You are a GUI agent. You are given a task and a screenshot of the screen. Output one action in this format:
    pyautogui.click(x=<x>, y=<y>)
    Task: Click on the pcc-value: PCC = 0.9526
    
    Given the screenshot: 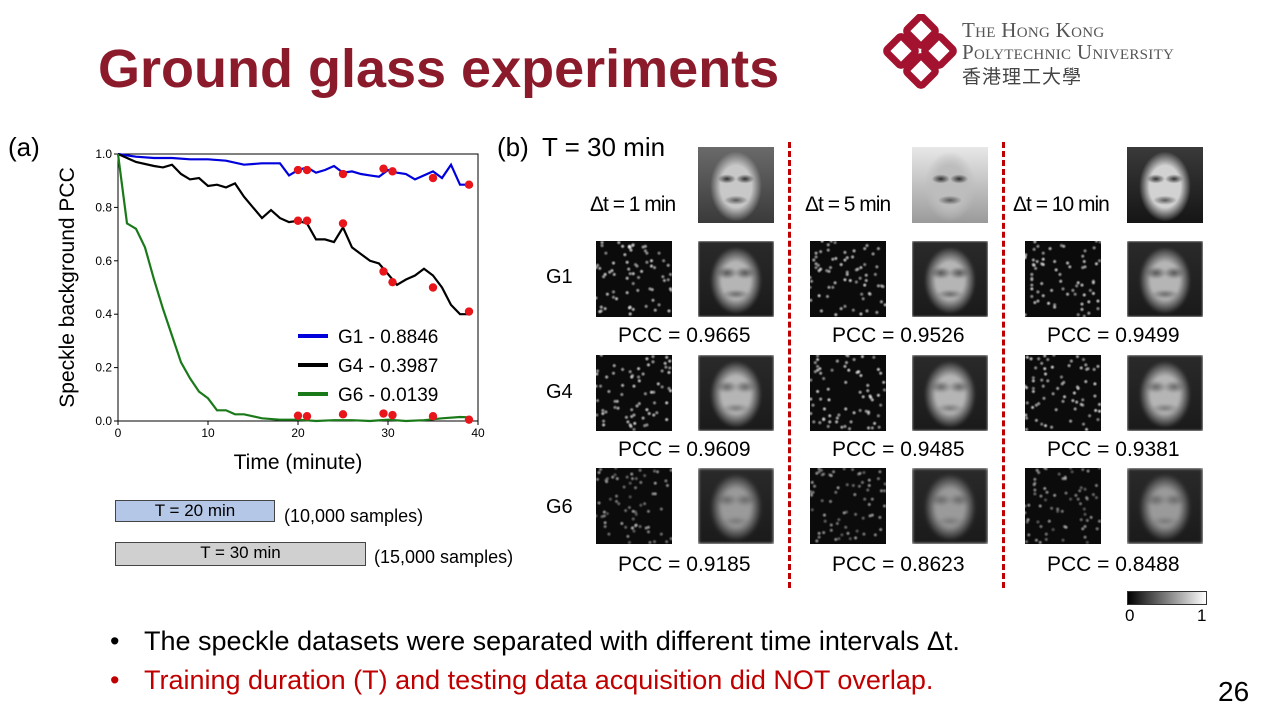 What is the action you would take?
    pyautogui.click(x=898, y=335)
    